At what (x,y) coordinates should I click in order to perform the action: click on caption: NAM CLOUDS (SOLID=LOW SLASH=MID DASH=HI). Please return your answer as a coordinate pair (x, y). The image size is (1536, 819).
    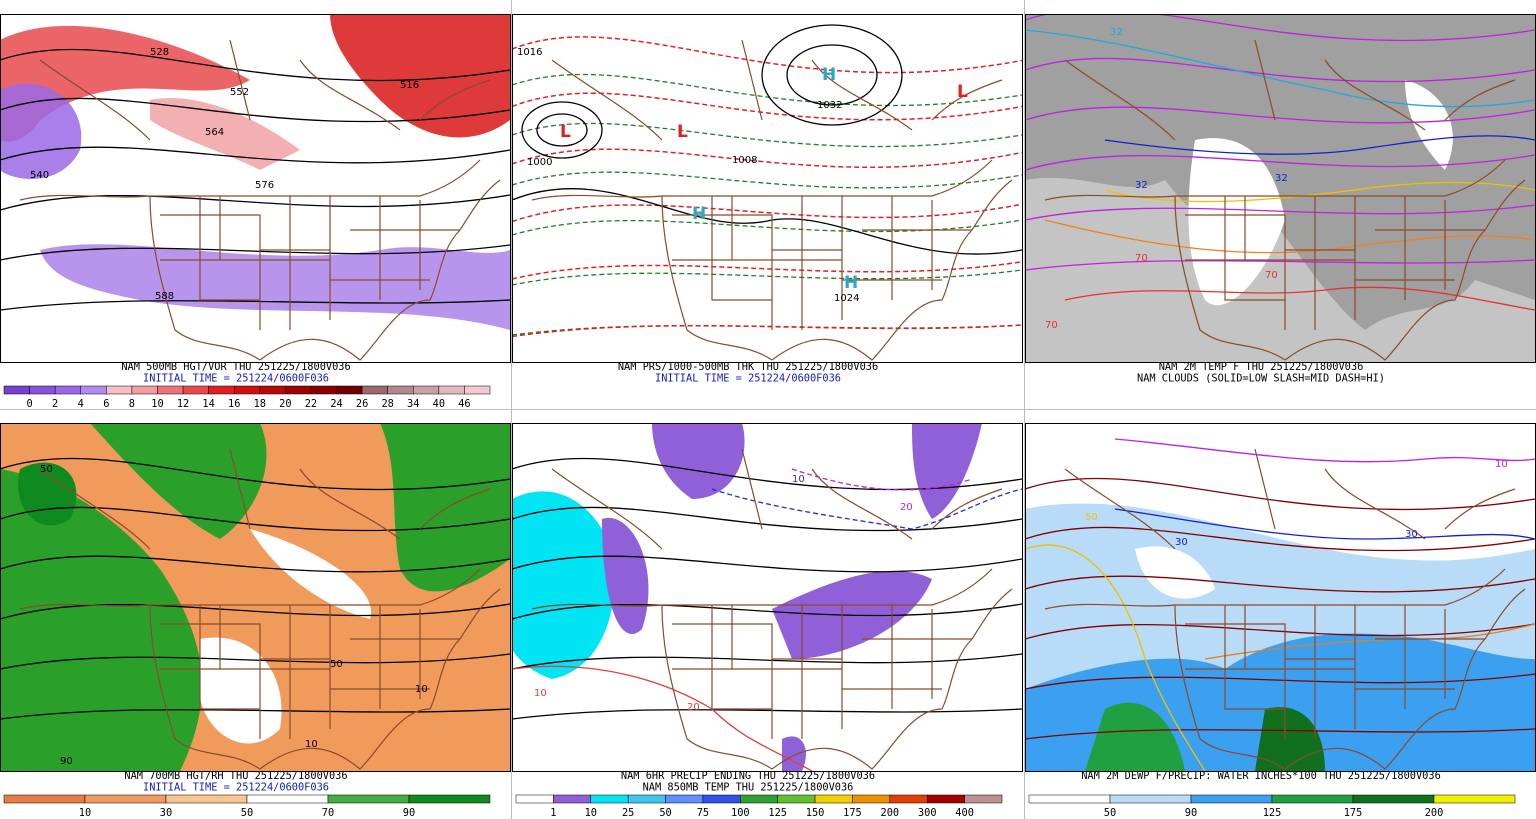
    Looking at the image, I should click on (1261, 379).